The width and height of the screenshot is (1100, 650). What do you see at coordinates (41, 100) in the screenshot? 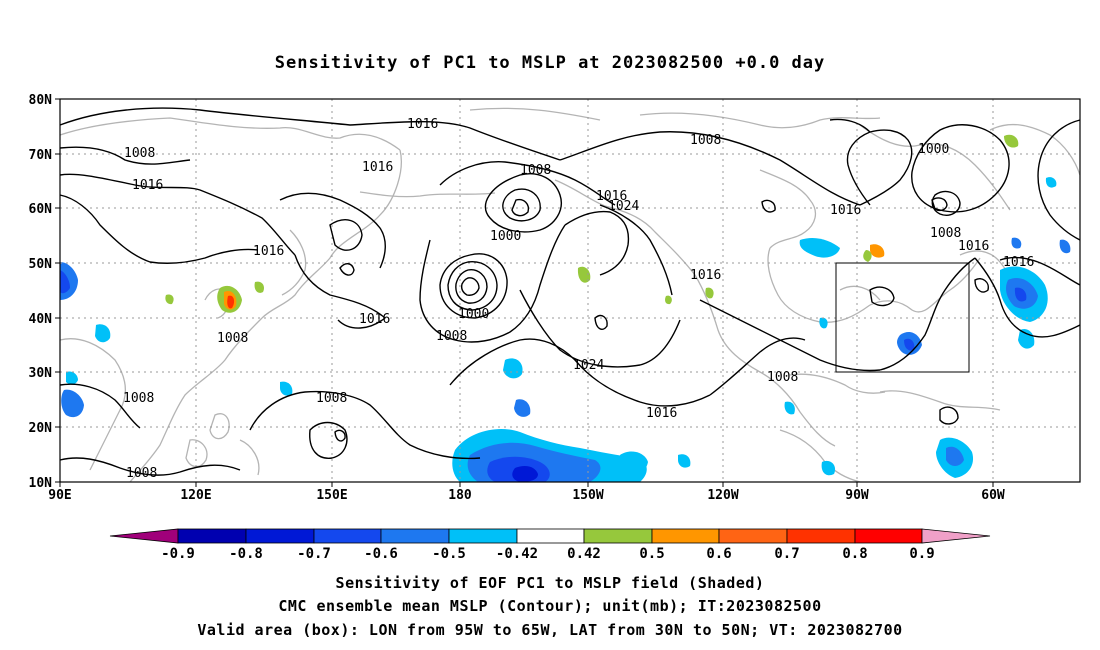
I see `lat-tick-label: 80N` at bounding box center [41, 100].